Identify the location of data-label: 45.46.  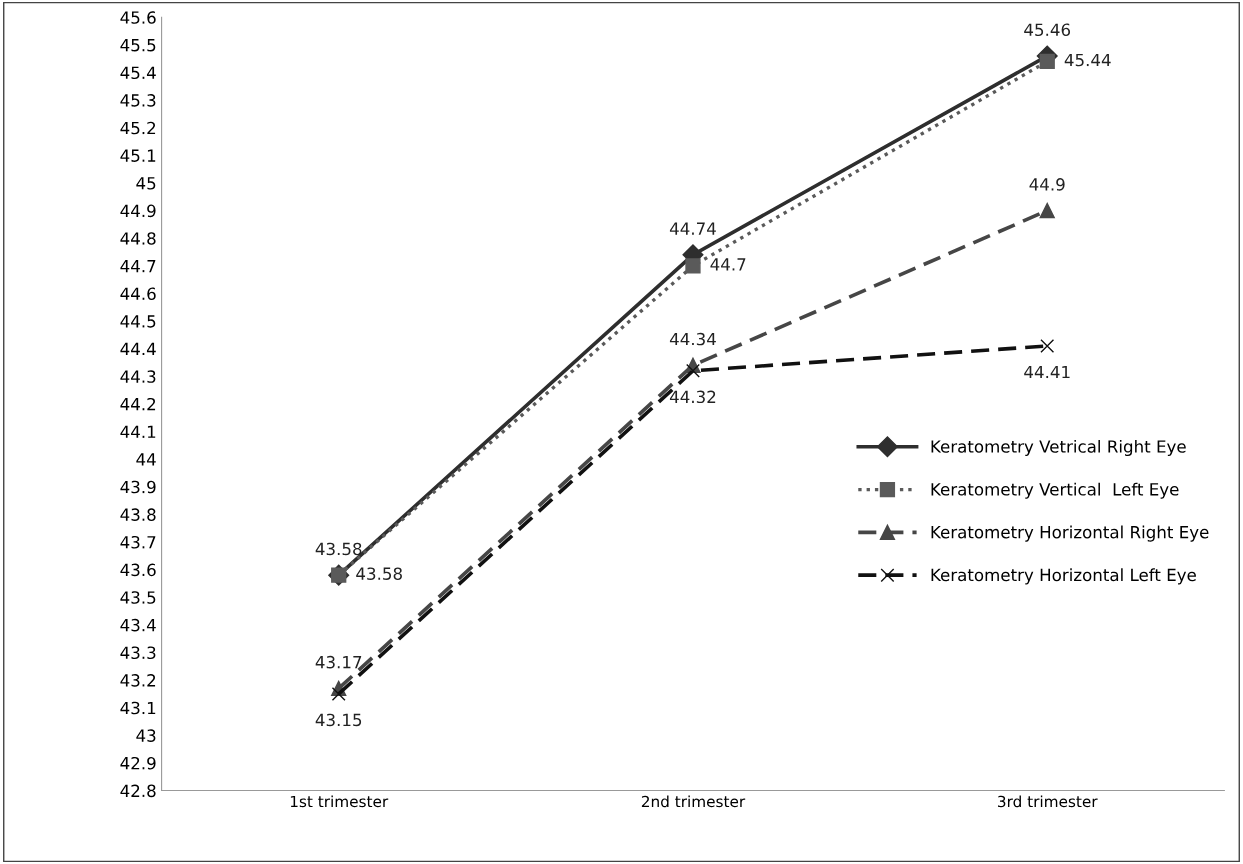
(1047, 30).